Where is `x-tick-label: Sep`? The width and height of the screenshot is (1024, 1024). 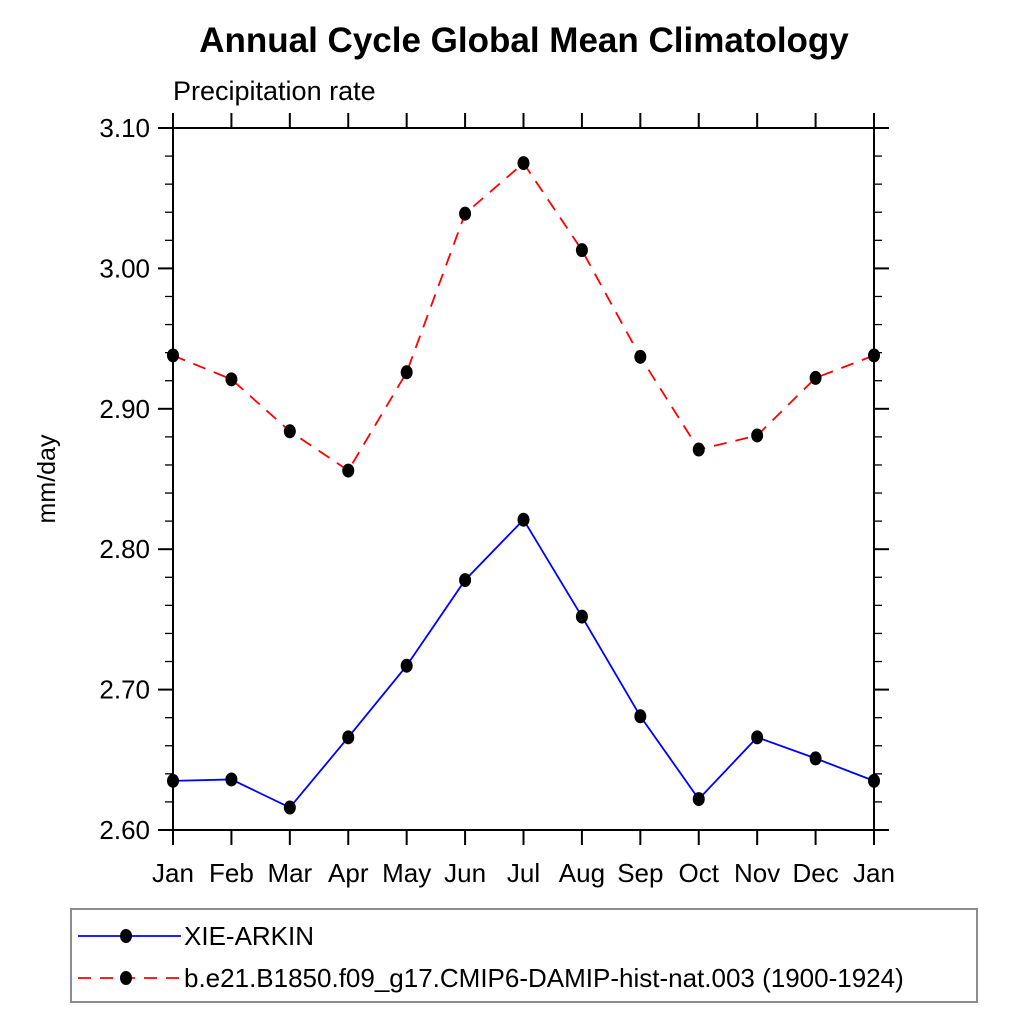 x-tick-label: Sep is located at coordinates (640, 873).